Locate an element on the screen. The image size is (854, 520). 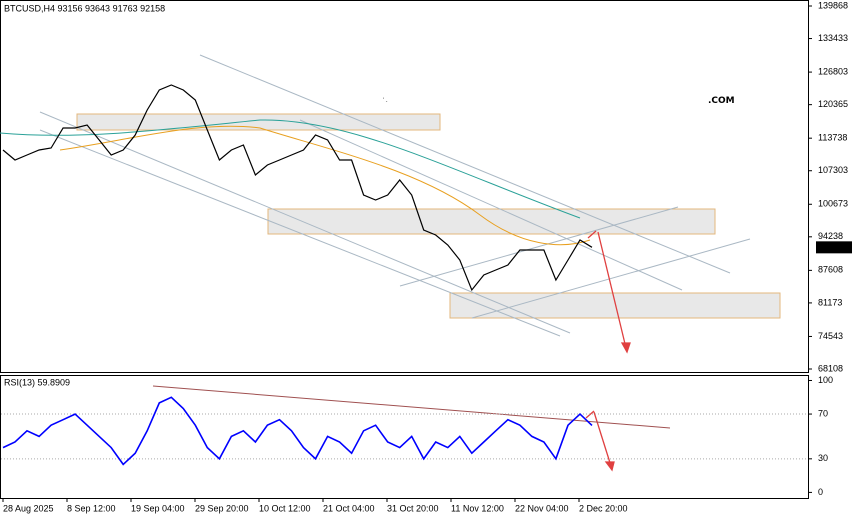
indicator-title: RSI(13) 59.8909 is located at coordinates (37, 382).